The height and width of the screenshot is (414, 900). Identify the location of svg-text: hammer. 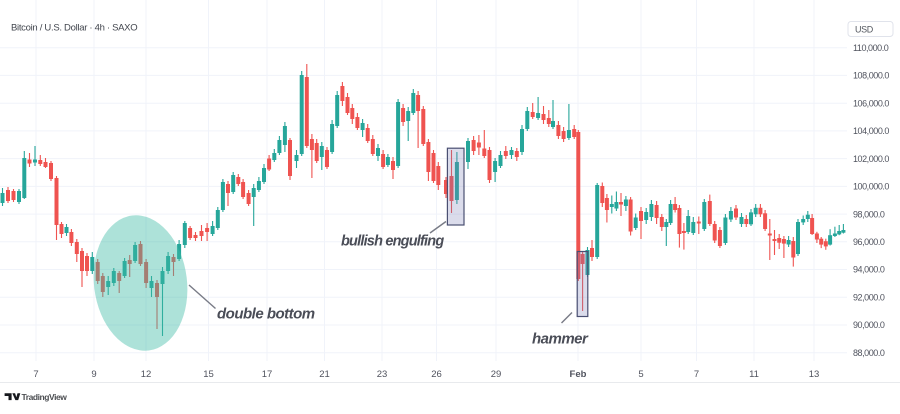
(560, 339).